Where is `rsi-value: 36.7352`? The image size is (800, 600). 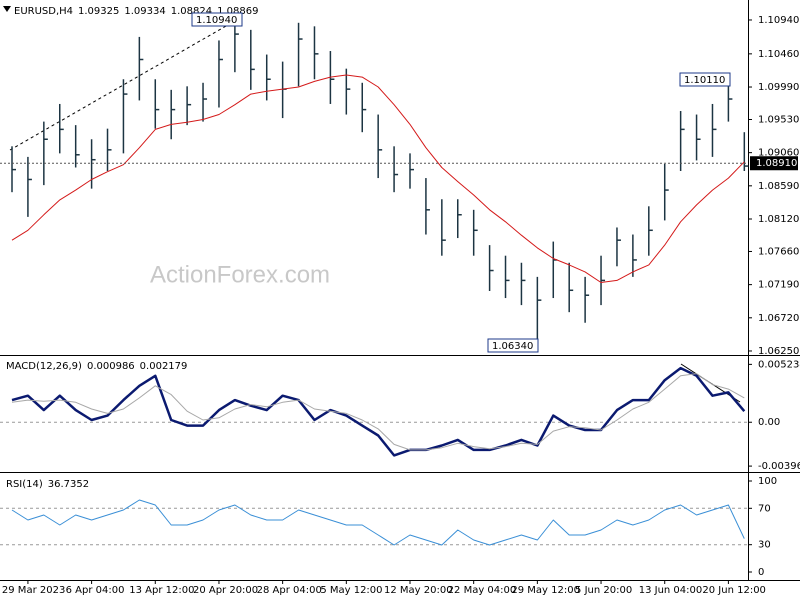
rsi-value: 36.7352 is located at coordinates (68, 484).